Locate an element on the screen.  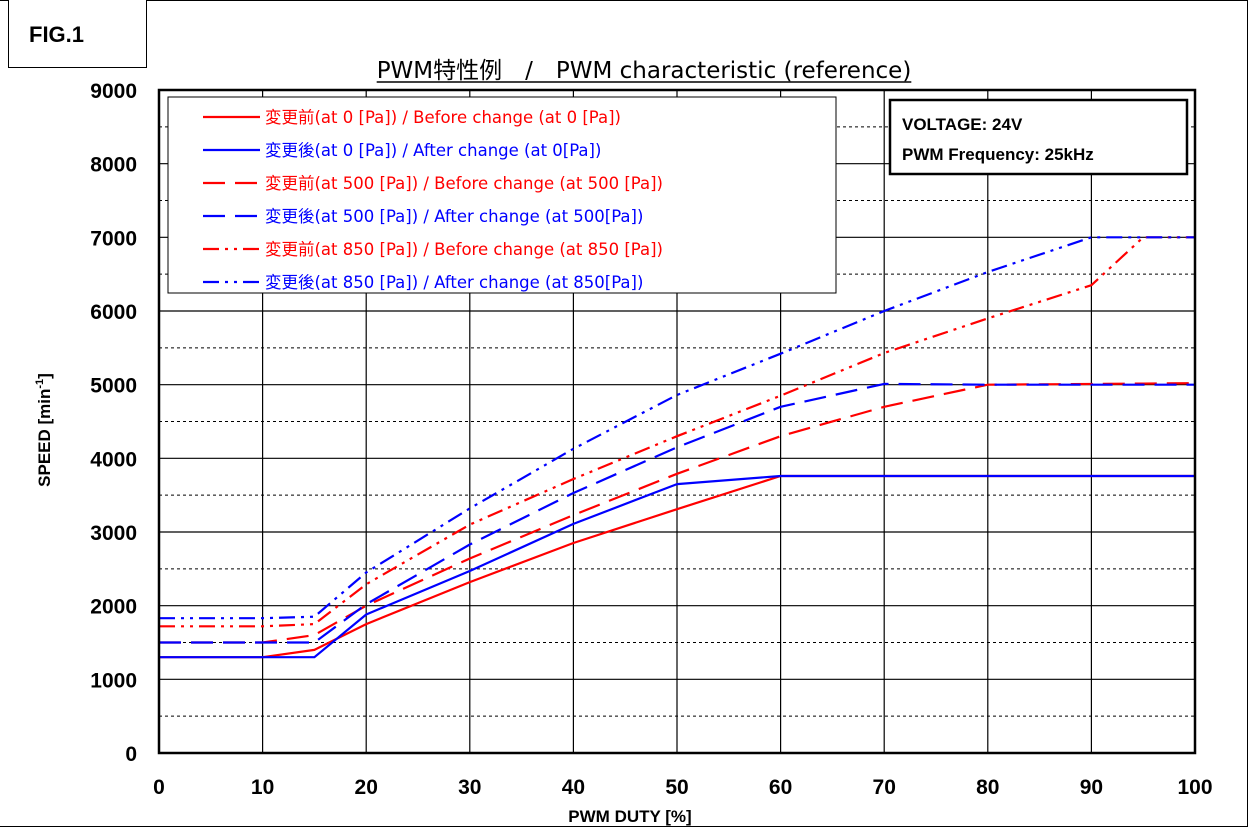
y-tick-label: 0 is located at coordinates (131, 754).